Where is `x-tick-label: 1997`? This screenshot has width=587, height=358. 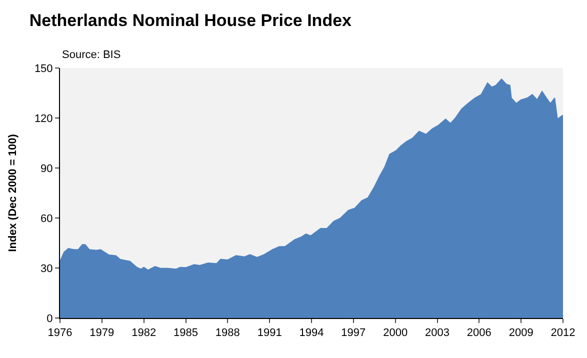
x-tick-label: 1997 is located at coordinates (353, 333).